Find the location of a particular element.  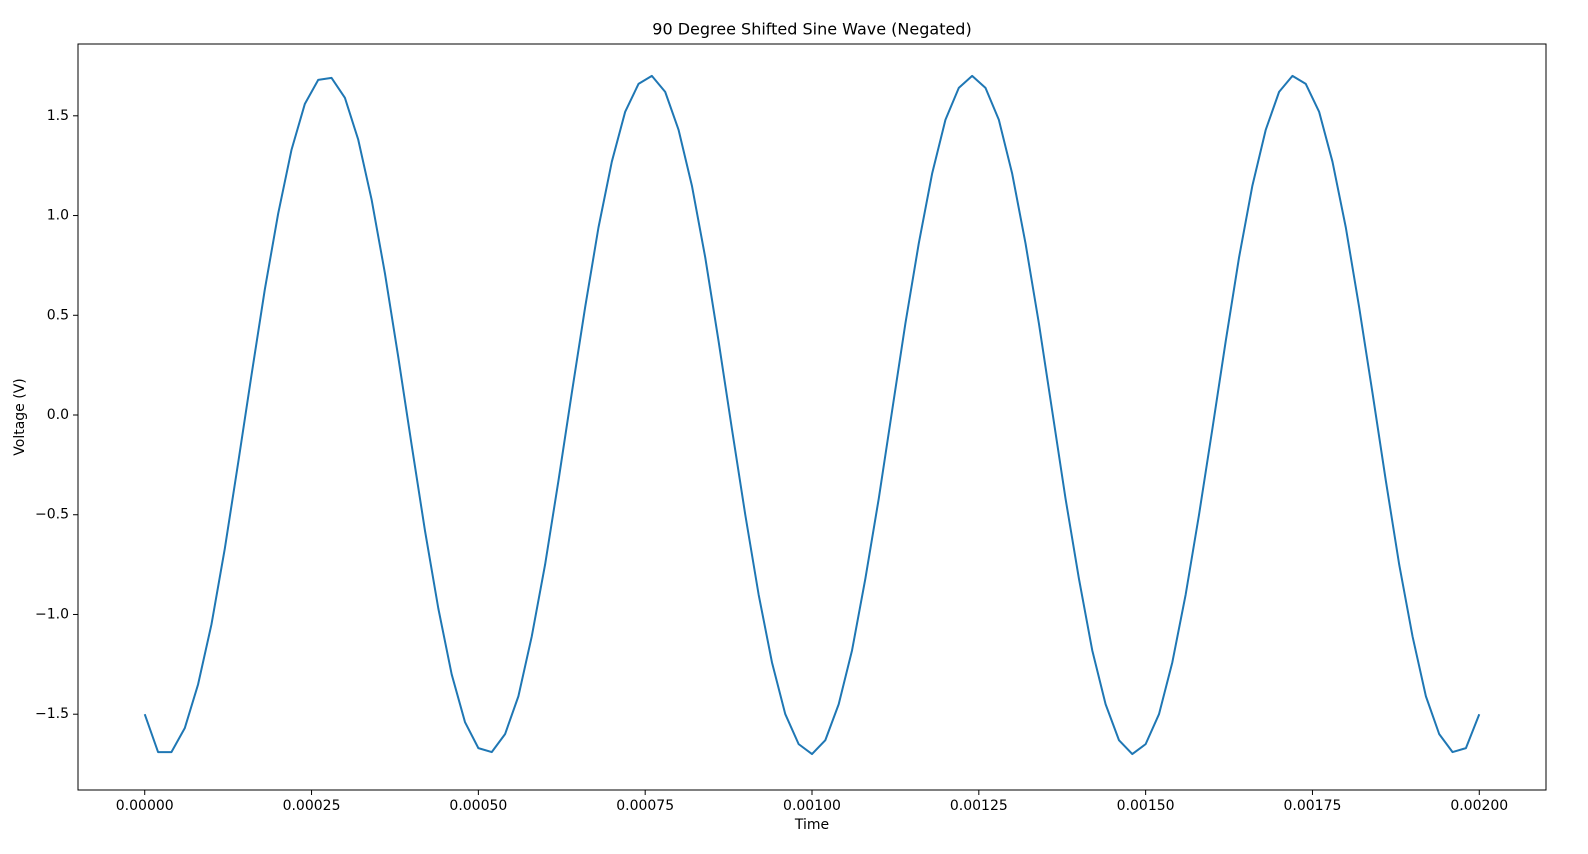

y-tick-label: 0.5 is located at coordinates (58, 315).